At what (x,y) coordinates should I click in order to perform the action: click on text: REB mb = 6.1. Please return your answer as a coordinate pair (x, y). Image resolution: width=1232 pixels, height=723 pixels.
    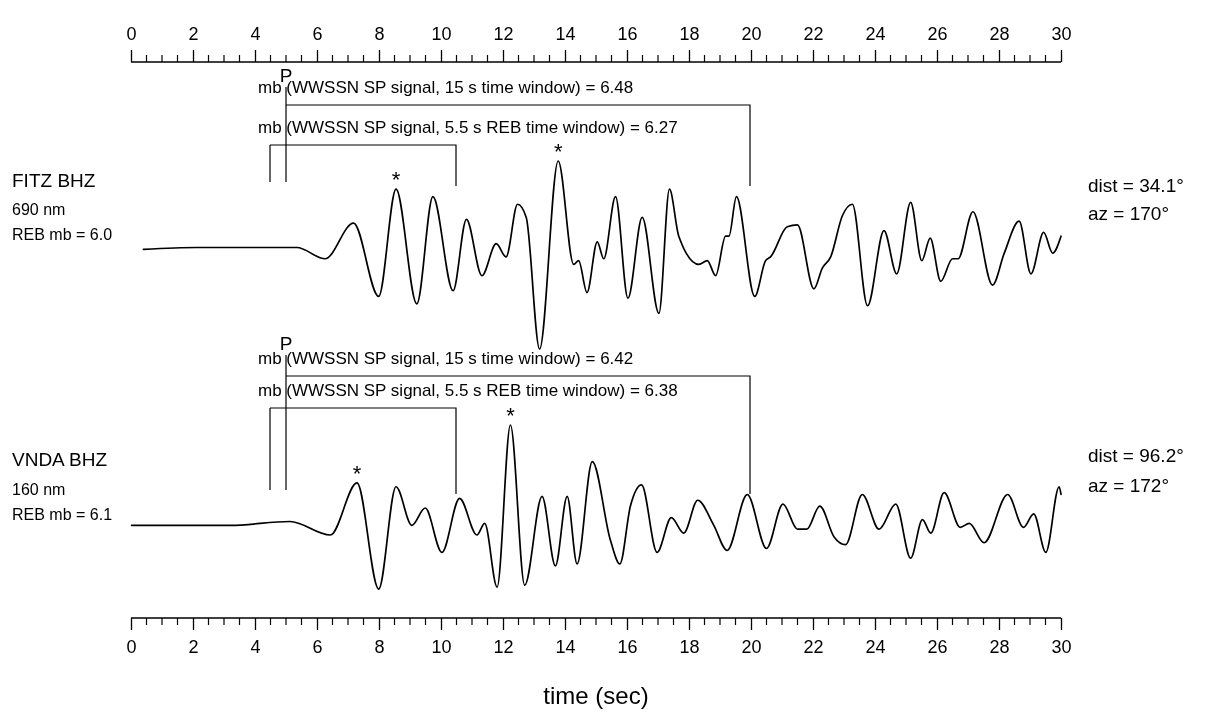
    Looking at the image, I should click on (62, 514).